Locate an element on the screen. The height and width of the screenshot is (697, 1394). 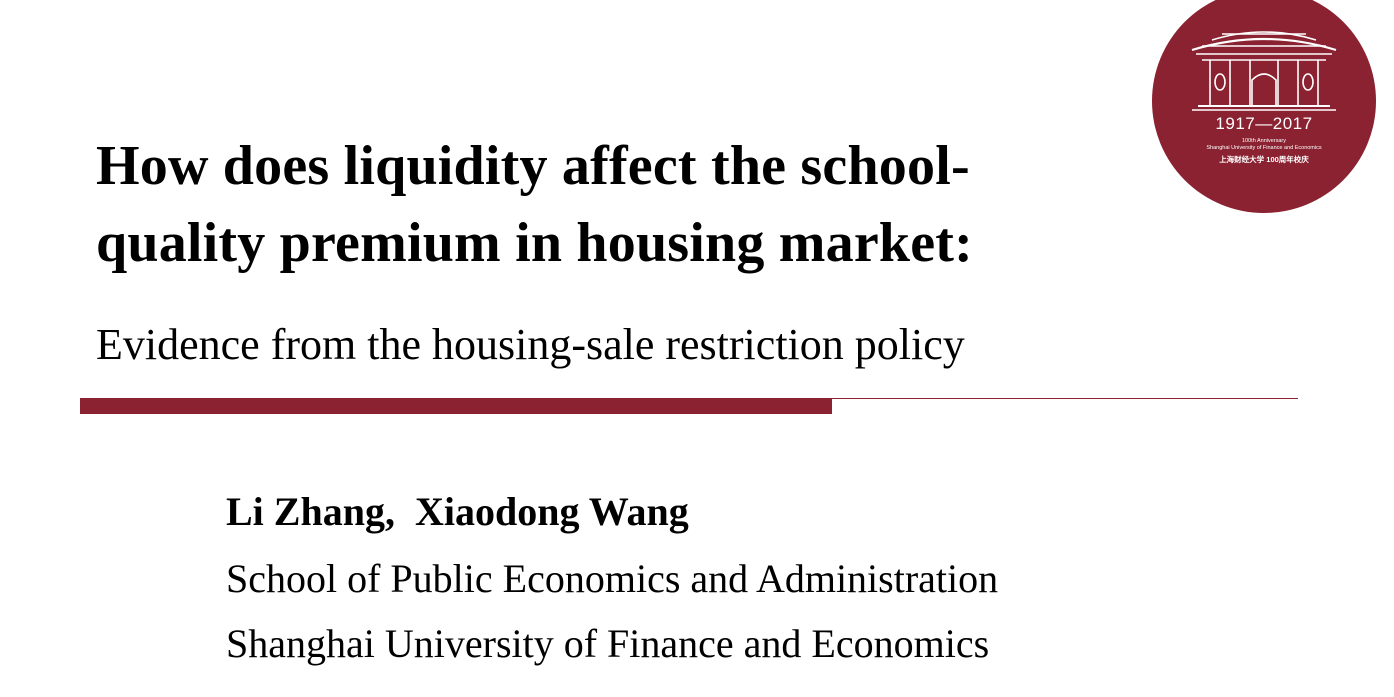
logo-years: 1917—2017 is located at coordinates (1264, 123).